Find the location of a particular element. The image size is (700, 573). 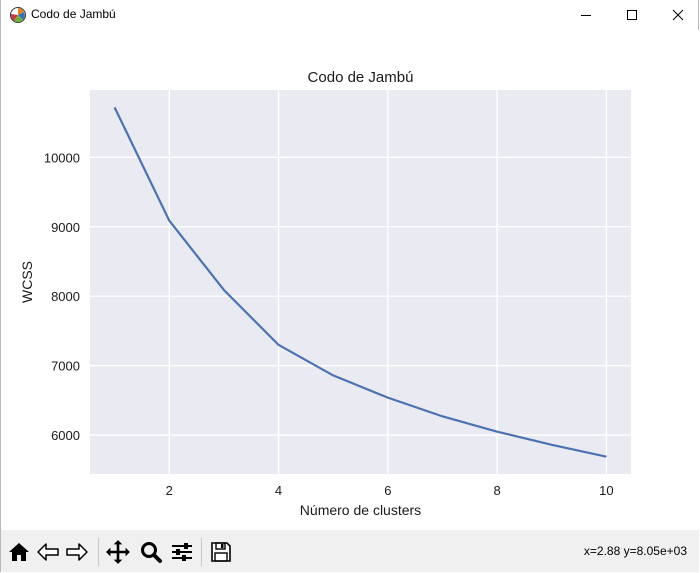

y-tick-label: 9000 is located at coordinates (65, 227).